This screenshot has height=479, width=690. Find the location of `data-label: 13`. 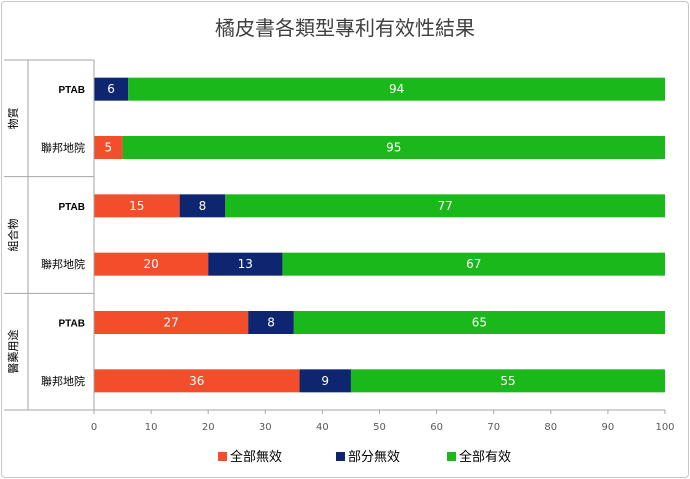

data-label: 13 is located at coordinates (245, 264).